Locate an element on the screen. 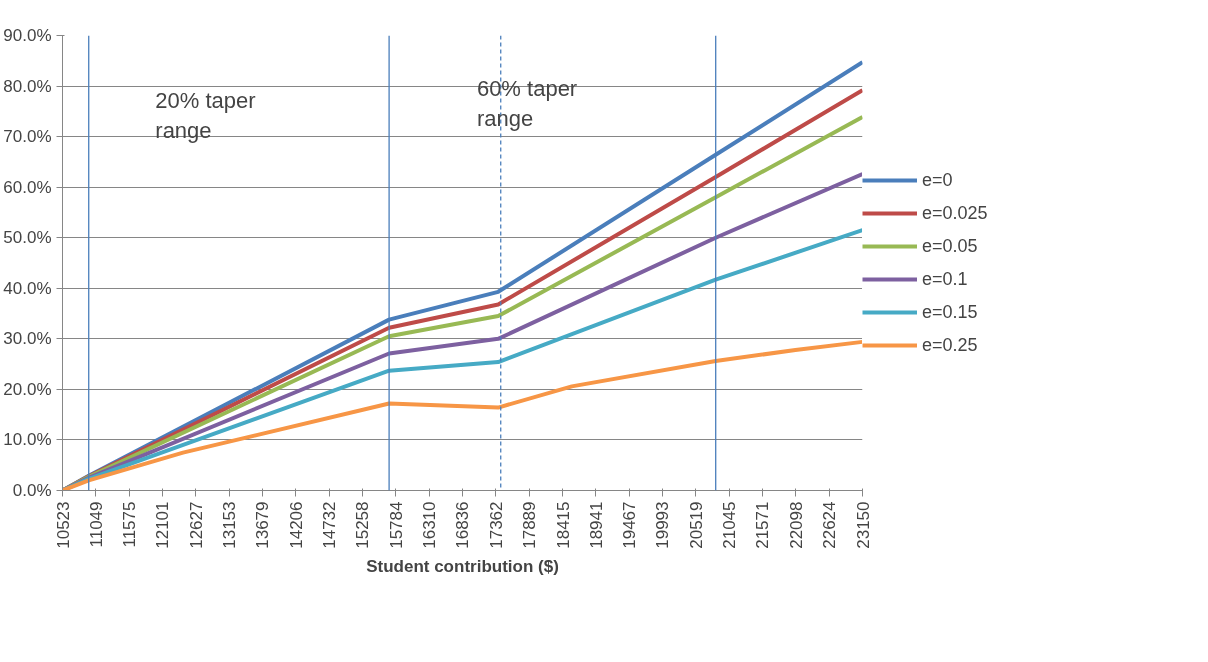 The height and width of the screenshot is (662, 1208). x-tick-label: 18415 is located at coordinates (563, 525).